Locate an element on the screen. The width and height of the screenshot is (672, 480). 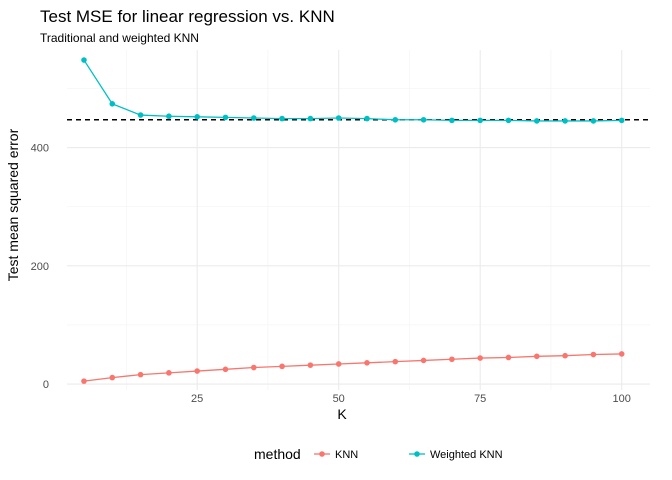
y-tick-label: 400 is located at coordinates (40, 149).